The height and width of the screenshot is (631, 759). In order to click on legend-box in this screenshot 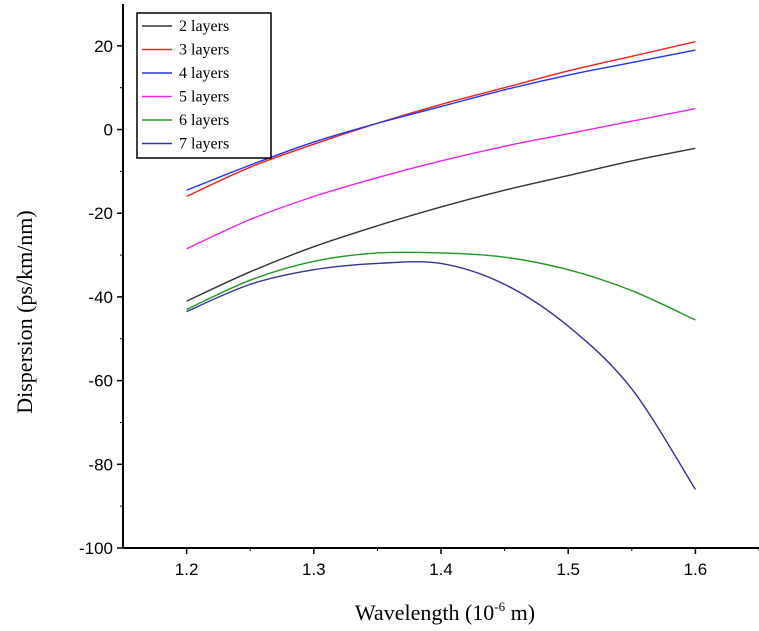, I will do `click(204, 85)`.